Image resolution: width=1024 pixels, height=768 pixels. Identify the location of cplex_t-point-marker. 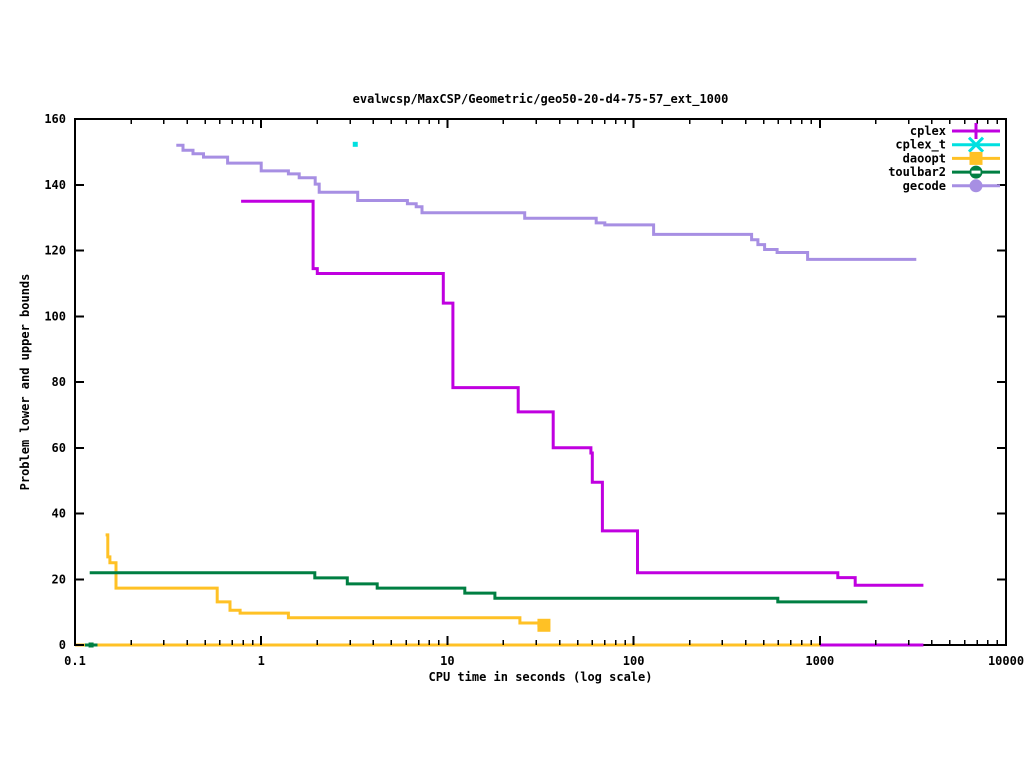
(355, 144).